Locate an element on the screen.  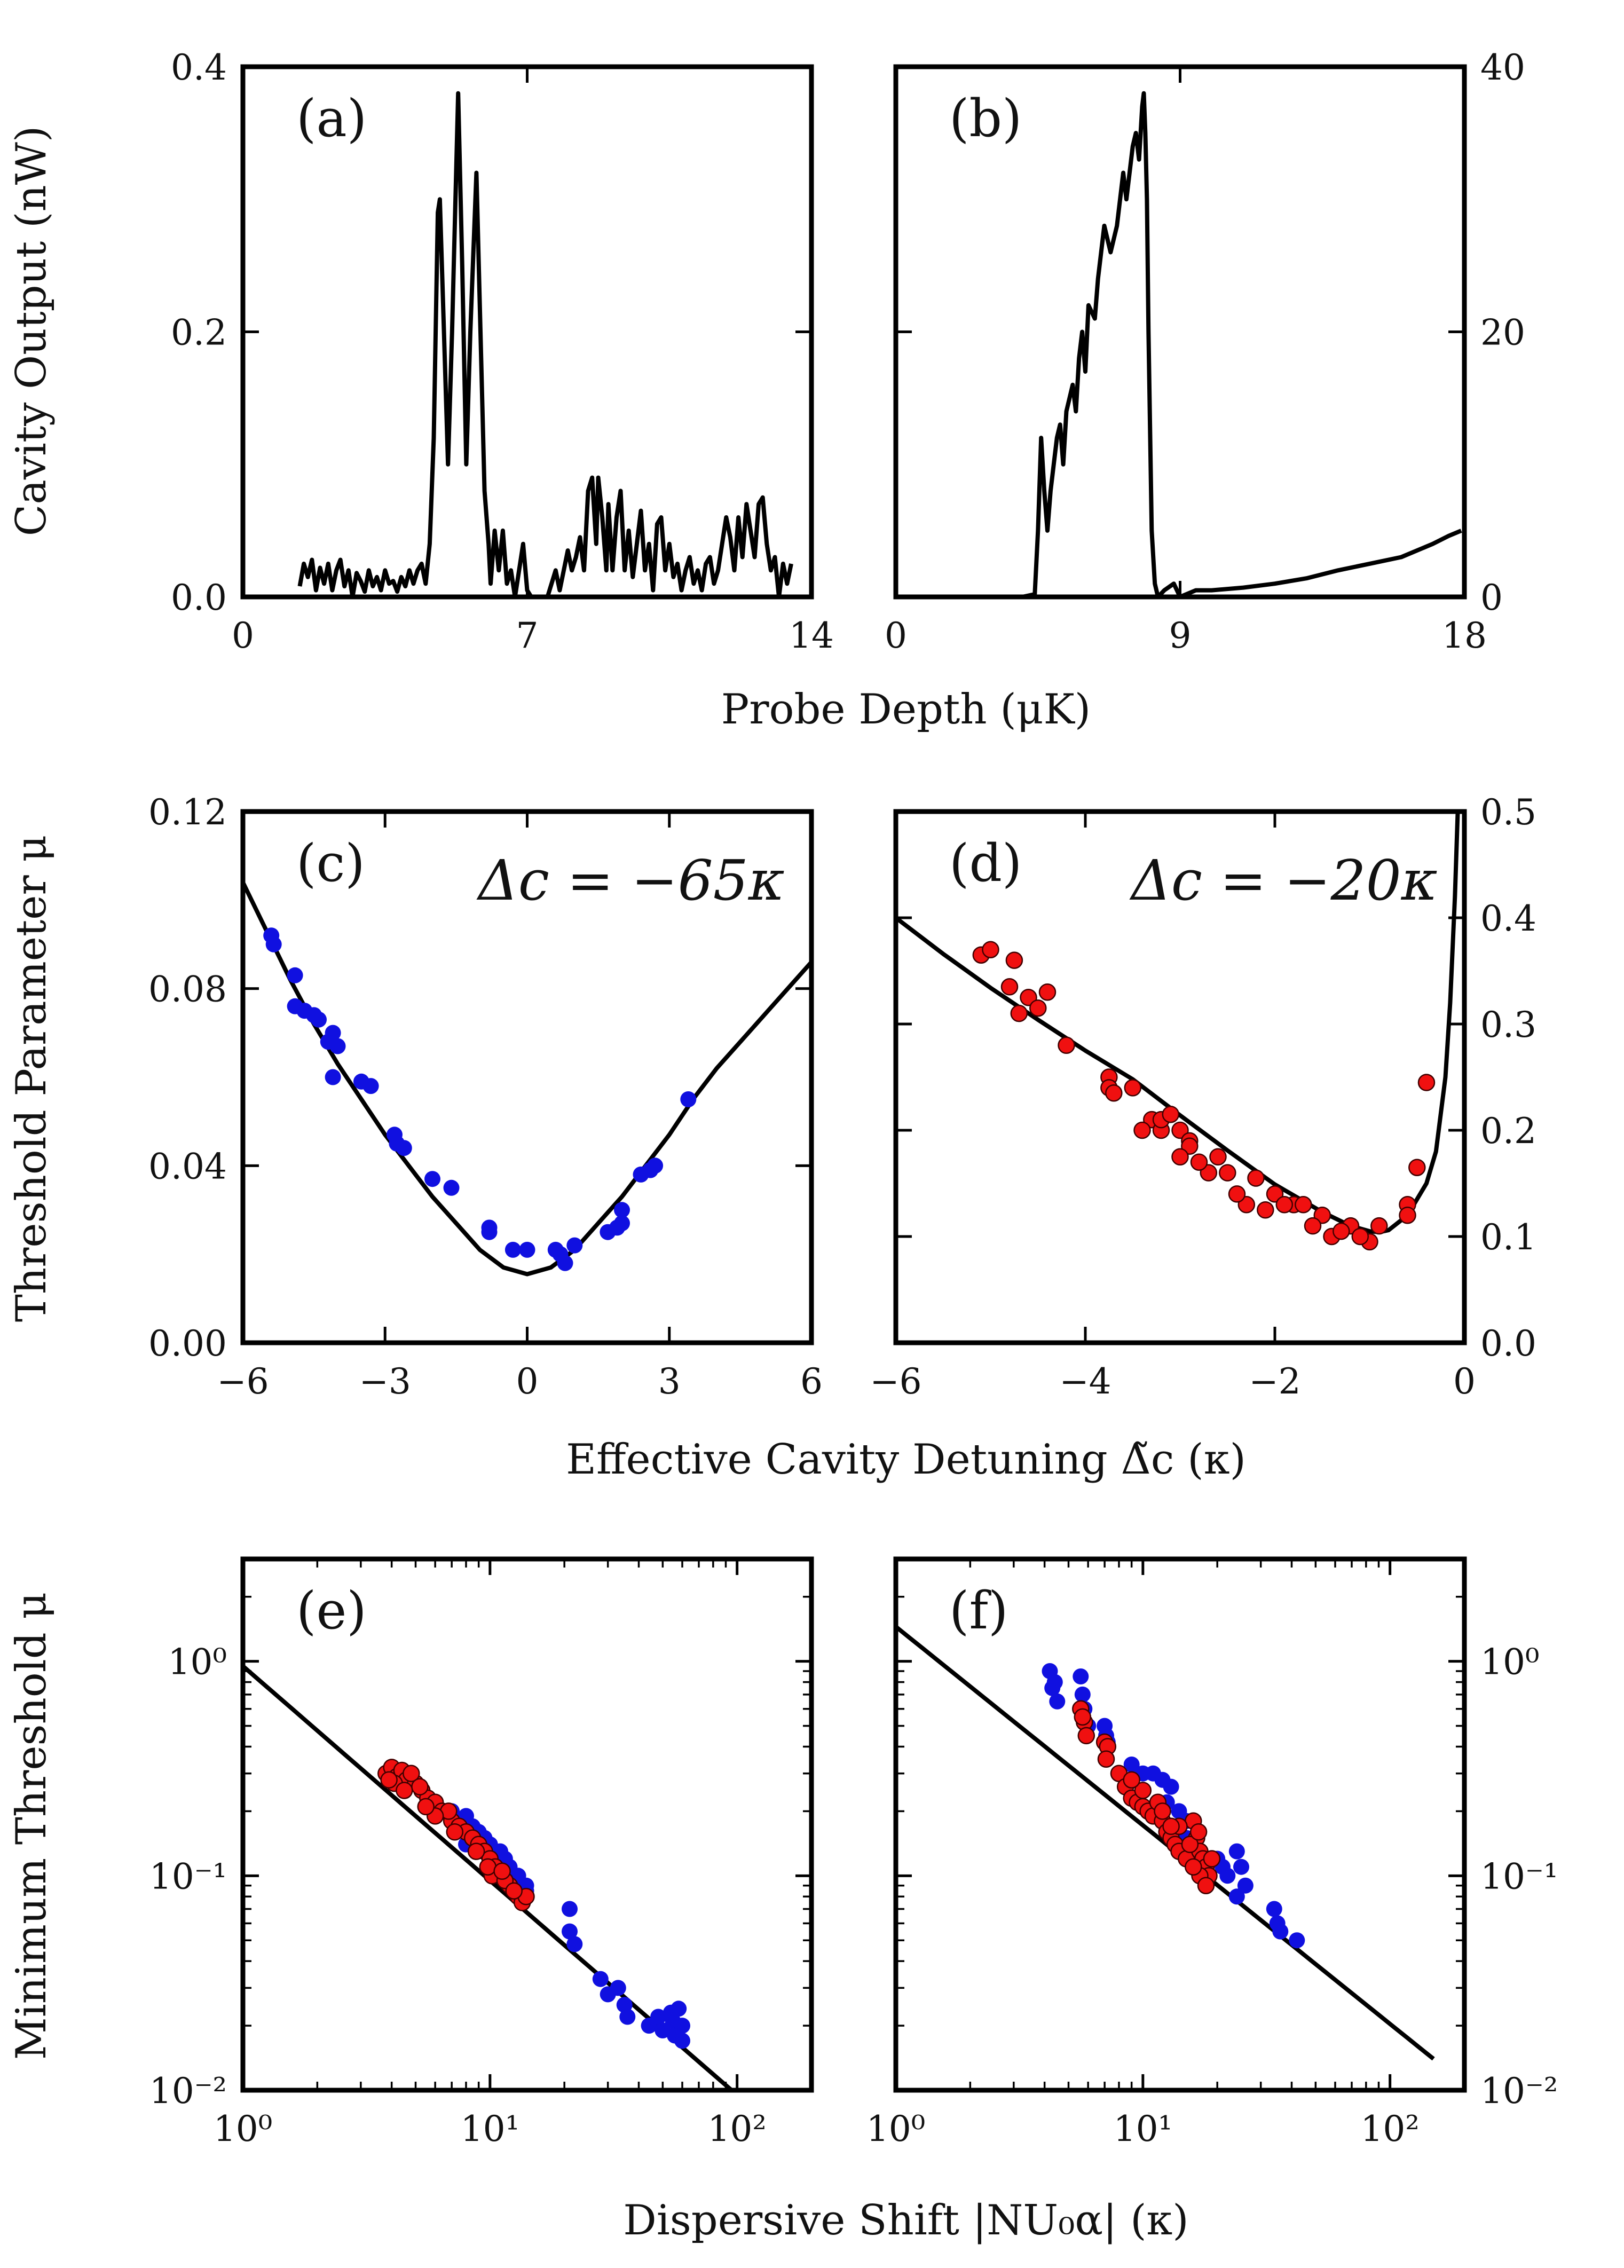
series-line-a is located at coordinates (545, 344).